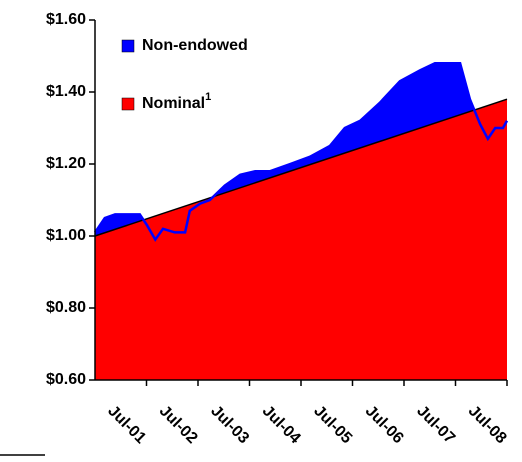 Image resolution: width=522 pixels, height=462 pixels. I want to click on y-tick-label: $0.60, so click(66, 379).